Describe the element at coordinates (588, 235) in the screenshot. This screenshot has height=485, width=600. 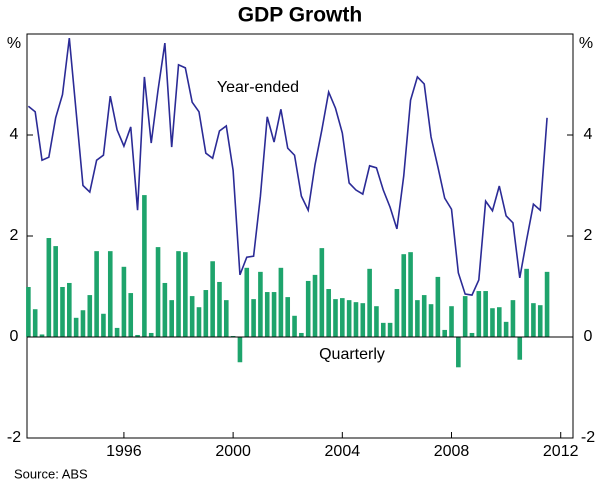
I see `y2-tick-label: 2` at that location.